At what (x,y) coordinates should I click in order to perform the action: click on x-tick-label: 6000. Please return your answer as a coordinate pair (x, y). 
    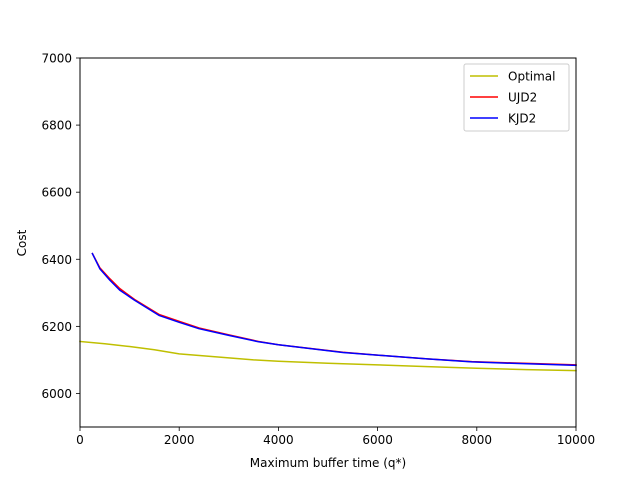
    Looking at the image, I should click on (377, 440).